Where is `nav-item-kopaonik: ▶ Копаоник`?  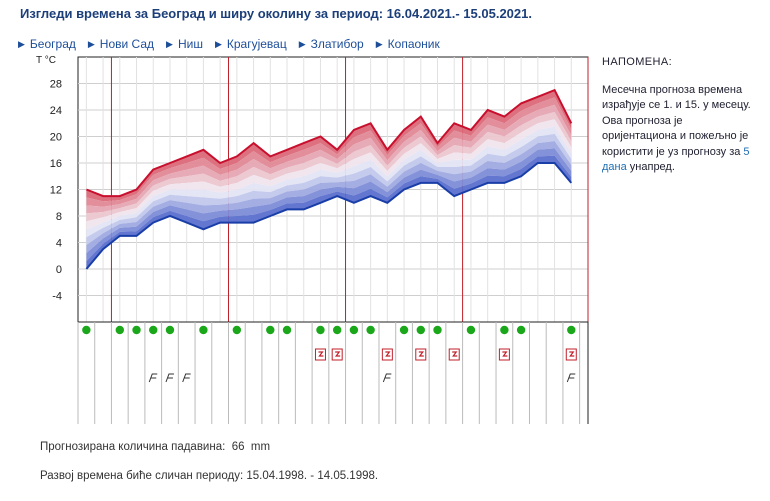
nav-item-kopaonik: ▶ Копаоник is located at coordinates (408, 44).